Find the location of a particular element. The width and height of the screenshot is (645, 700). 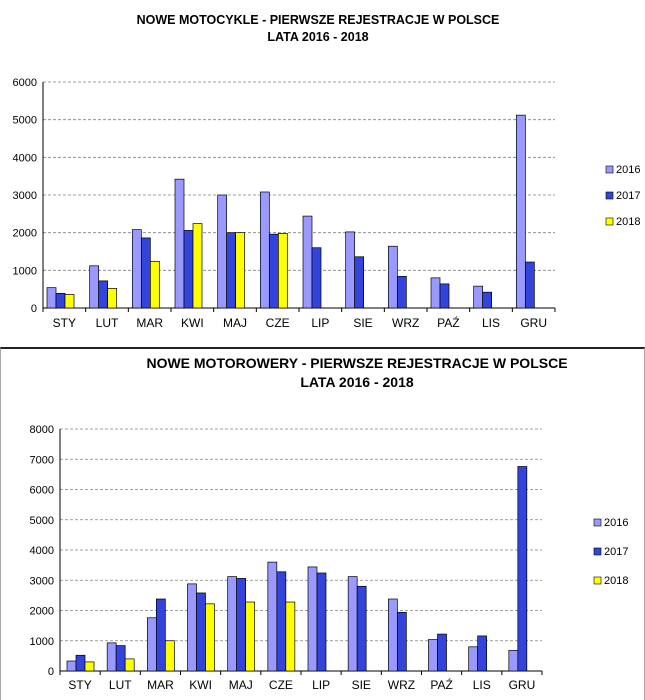

y-tick-label: 8000 is located at coordinates (42, 430).